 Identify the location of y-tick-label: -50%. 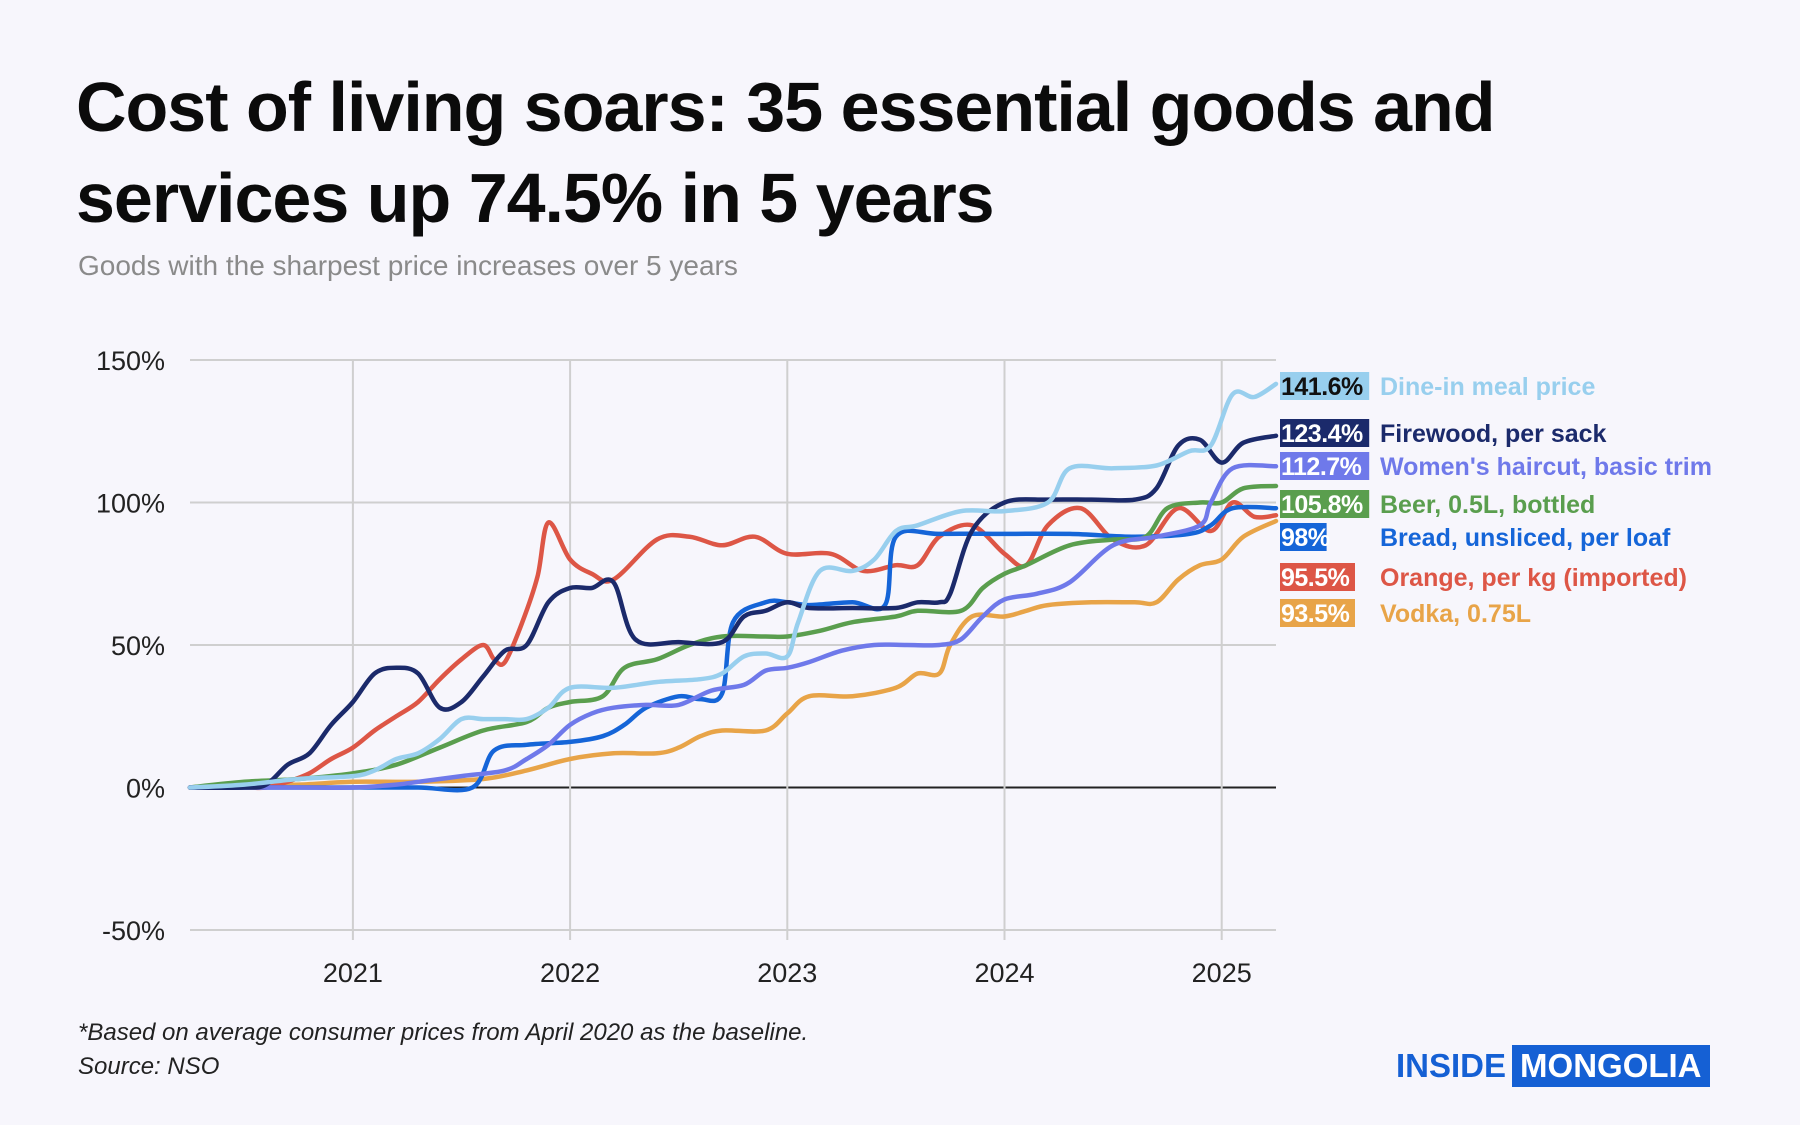
(133, 931).